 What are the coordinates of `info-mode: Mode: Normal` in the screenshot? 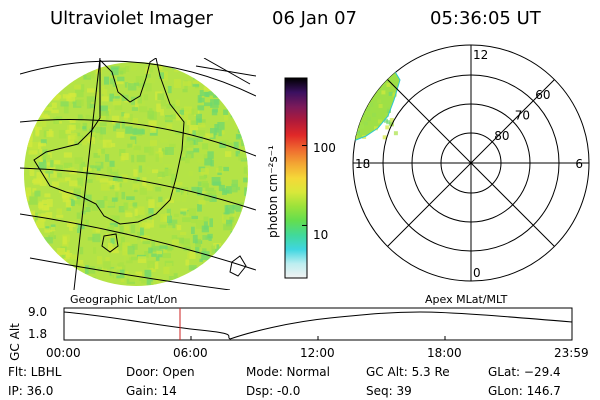 It's located at (288, 372).